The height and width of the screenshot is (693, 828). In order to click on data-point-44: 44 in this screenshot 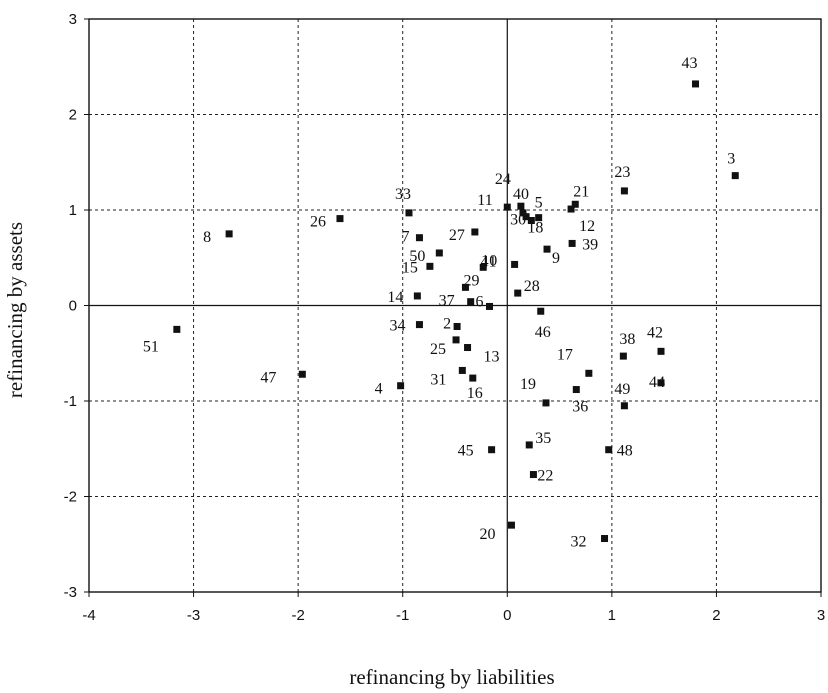, I will do `click(657, 382)`.